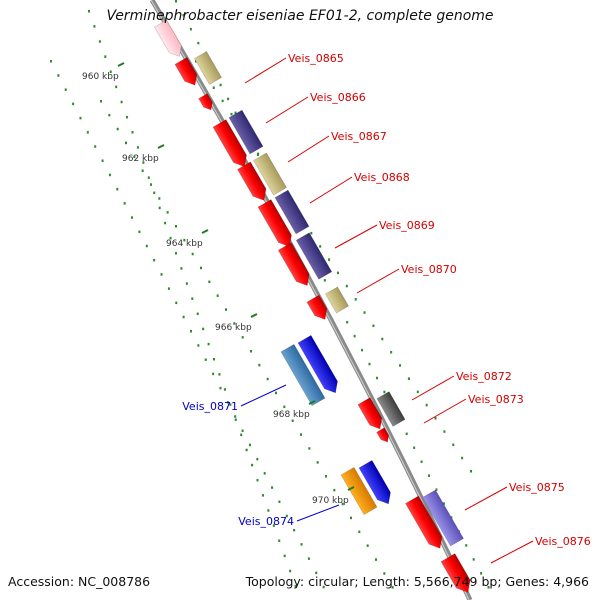 The width and height of the screenshot is (600, 600). Describe the element at coordinates (496, 399) in the screenshot. I see `gene-label: Veis_0873` at that location.